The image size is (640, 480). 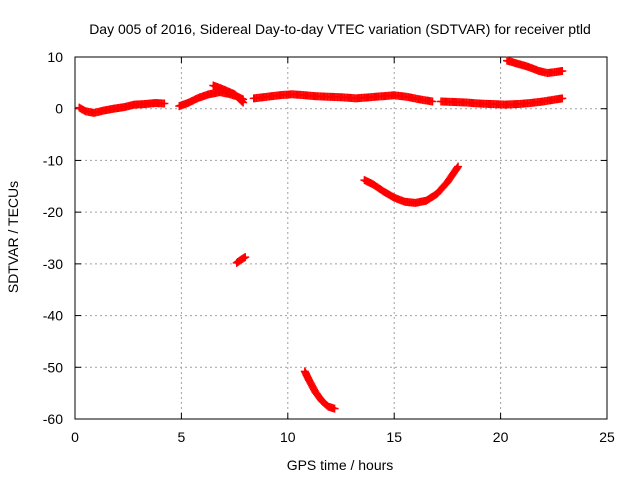 What do you see at coordinates (340, 465) in the screenshot?
I see `x-axis-label: GPS time / hours` at bounding box center [340, 465].